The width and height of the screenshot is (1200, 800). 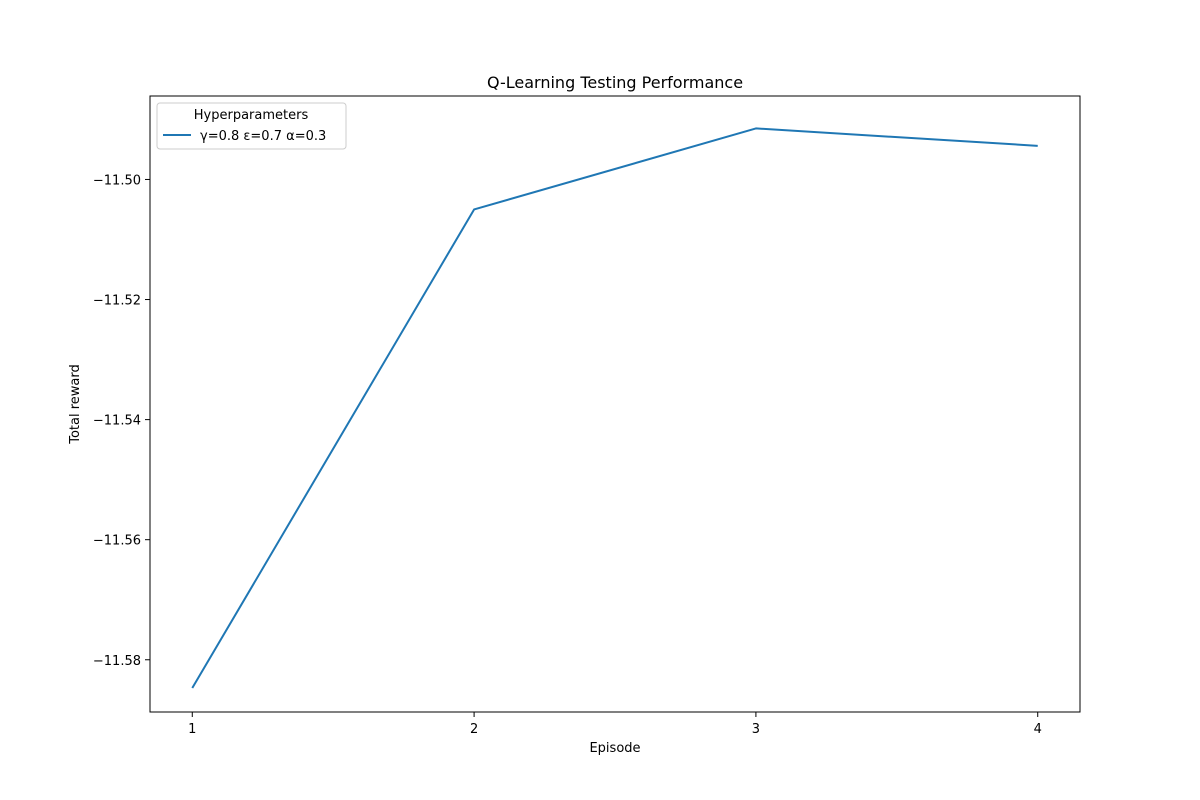 What do you see at coordinates (117, 301) in the screenshot?
I see `y-tick-label: −11.52` at bounding box center [117, 301].